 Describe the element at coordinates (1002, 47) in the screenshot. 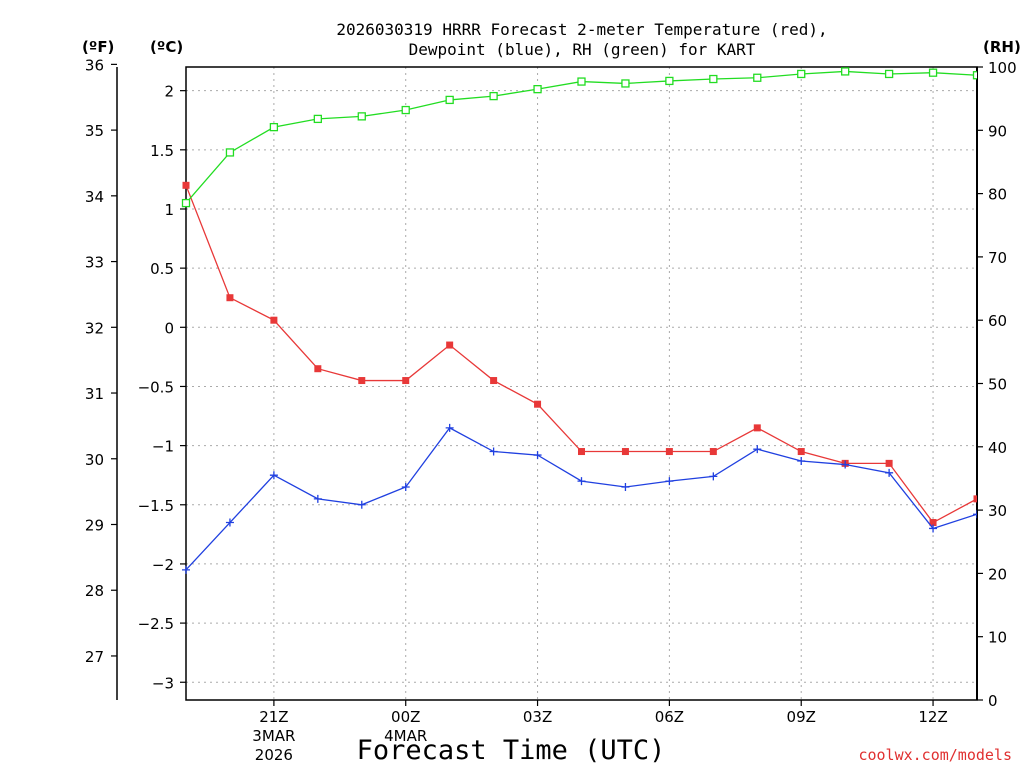

I see `rh-unit-label: (RH)` at that location.